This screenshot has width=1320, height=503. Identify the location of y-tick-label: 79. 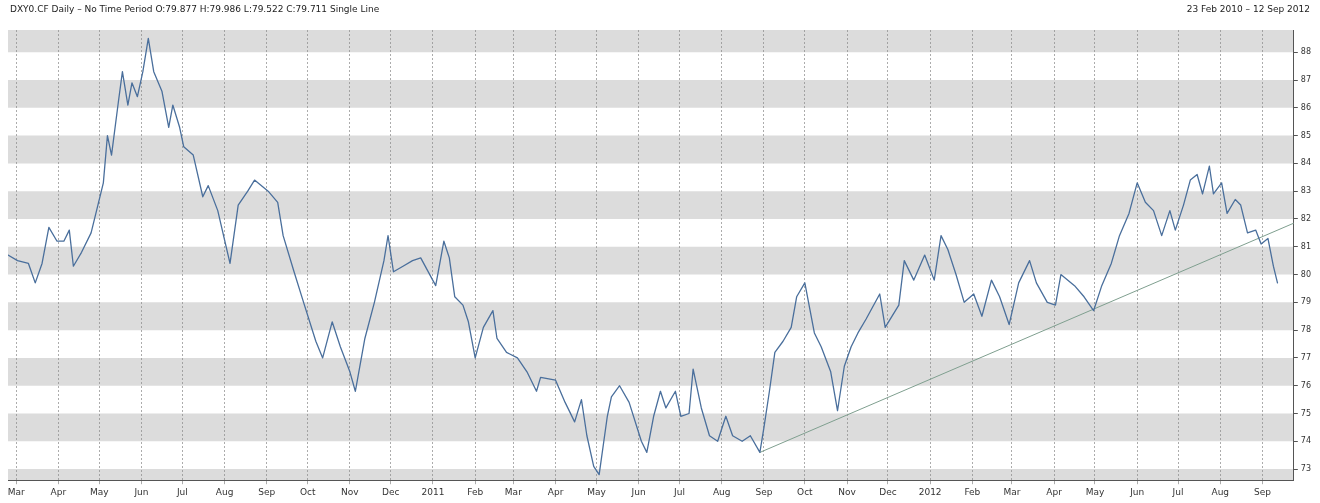
(1306, 302).